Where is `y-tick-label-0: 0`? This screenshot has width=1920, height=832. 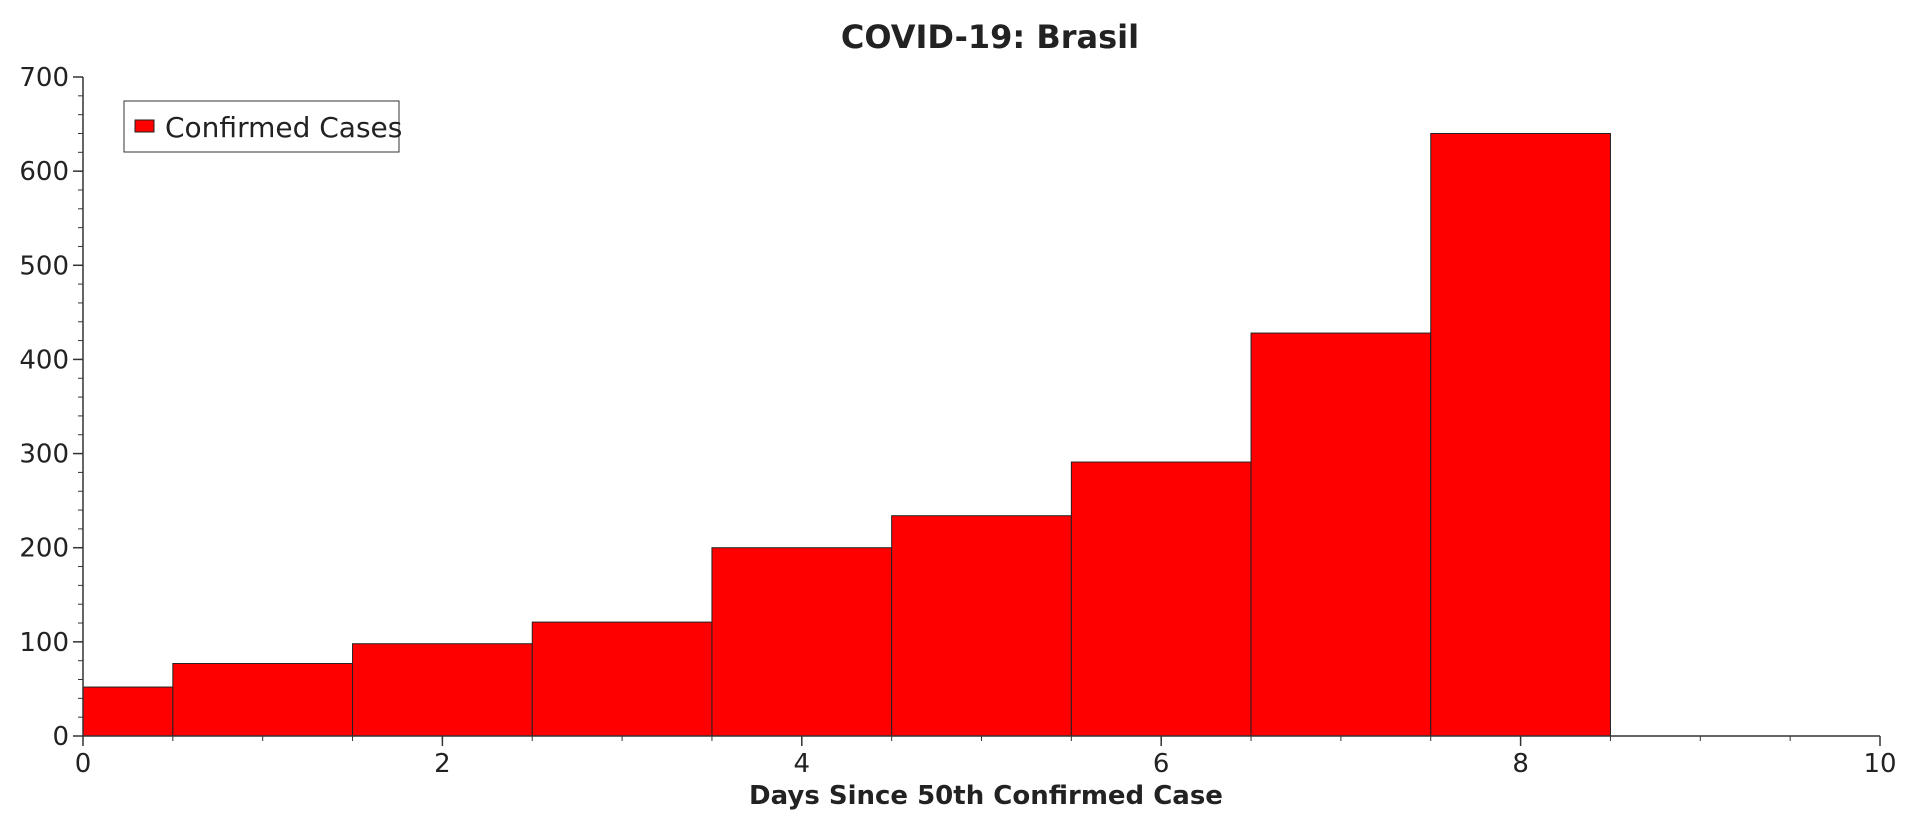 y-tick-label-0: 0 is located at coordinates (60, 737).